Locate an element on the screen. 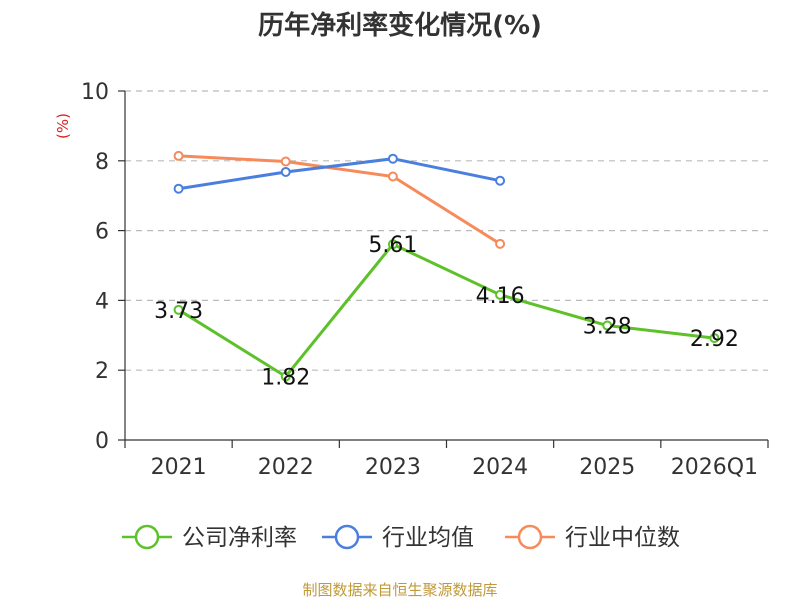 The image size is (800, 600). chart-title: 历年净利率变化情况(%) is located at coordinates (400, 25).